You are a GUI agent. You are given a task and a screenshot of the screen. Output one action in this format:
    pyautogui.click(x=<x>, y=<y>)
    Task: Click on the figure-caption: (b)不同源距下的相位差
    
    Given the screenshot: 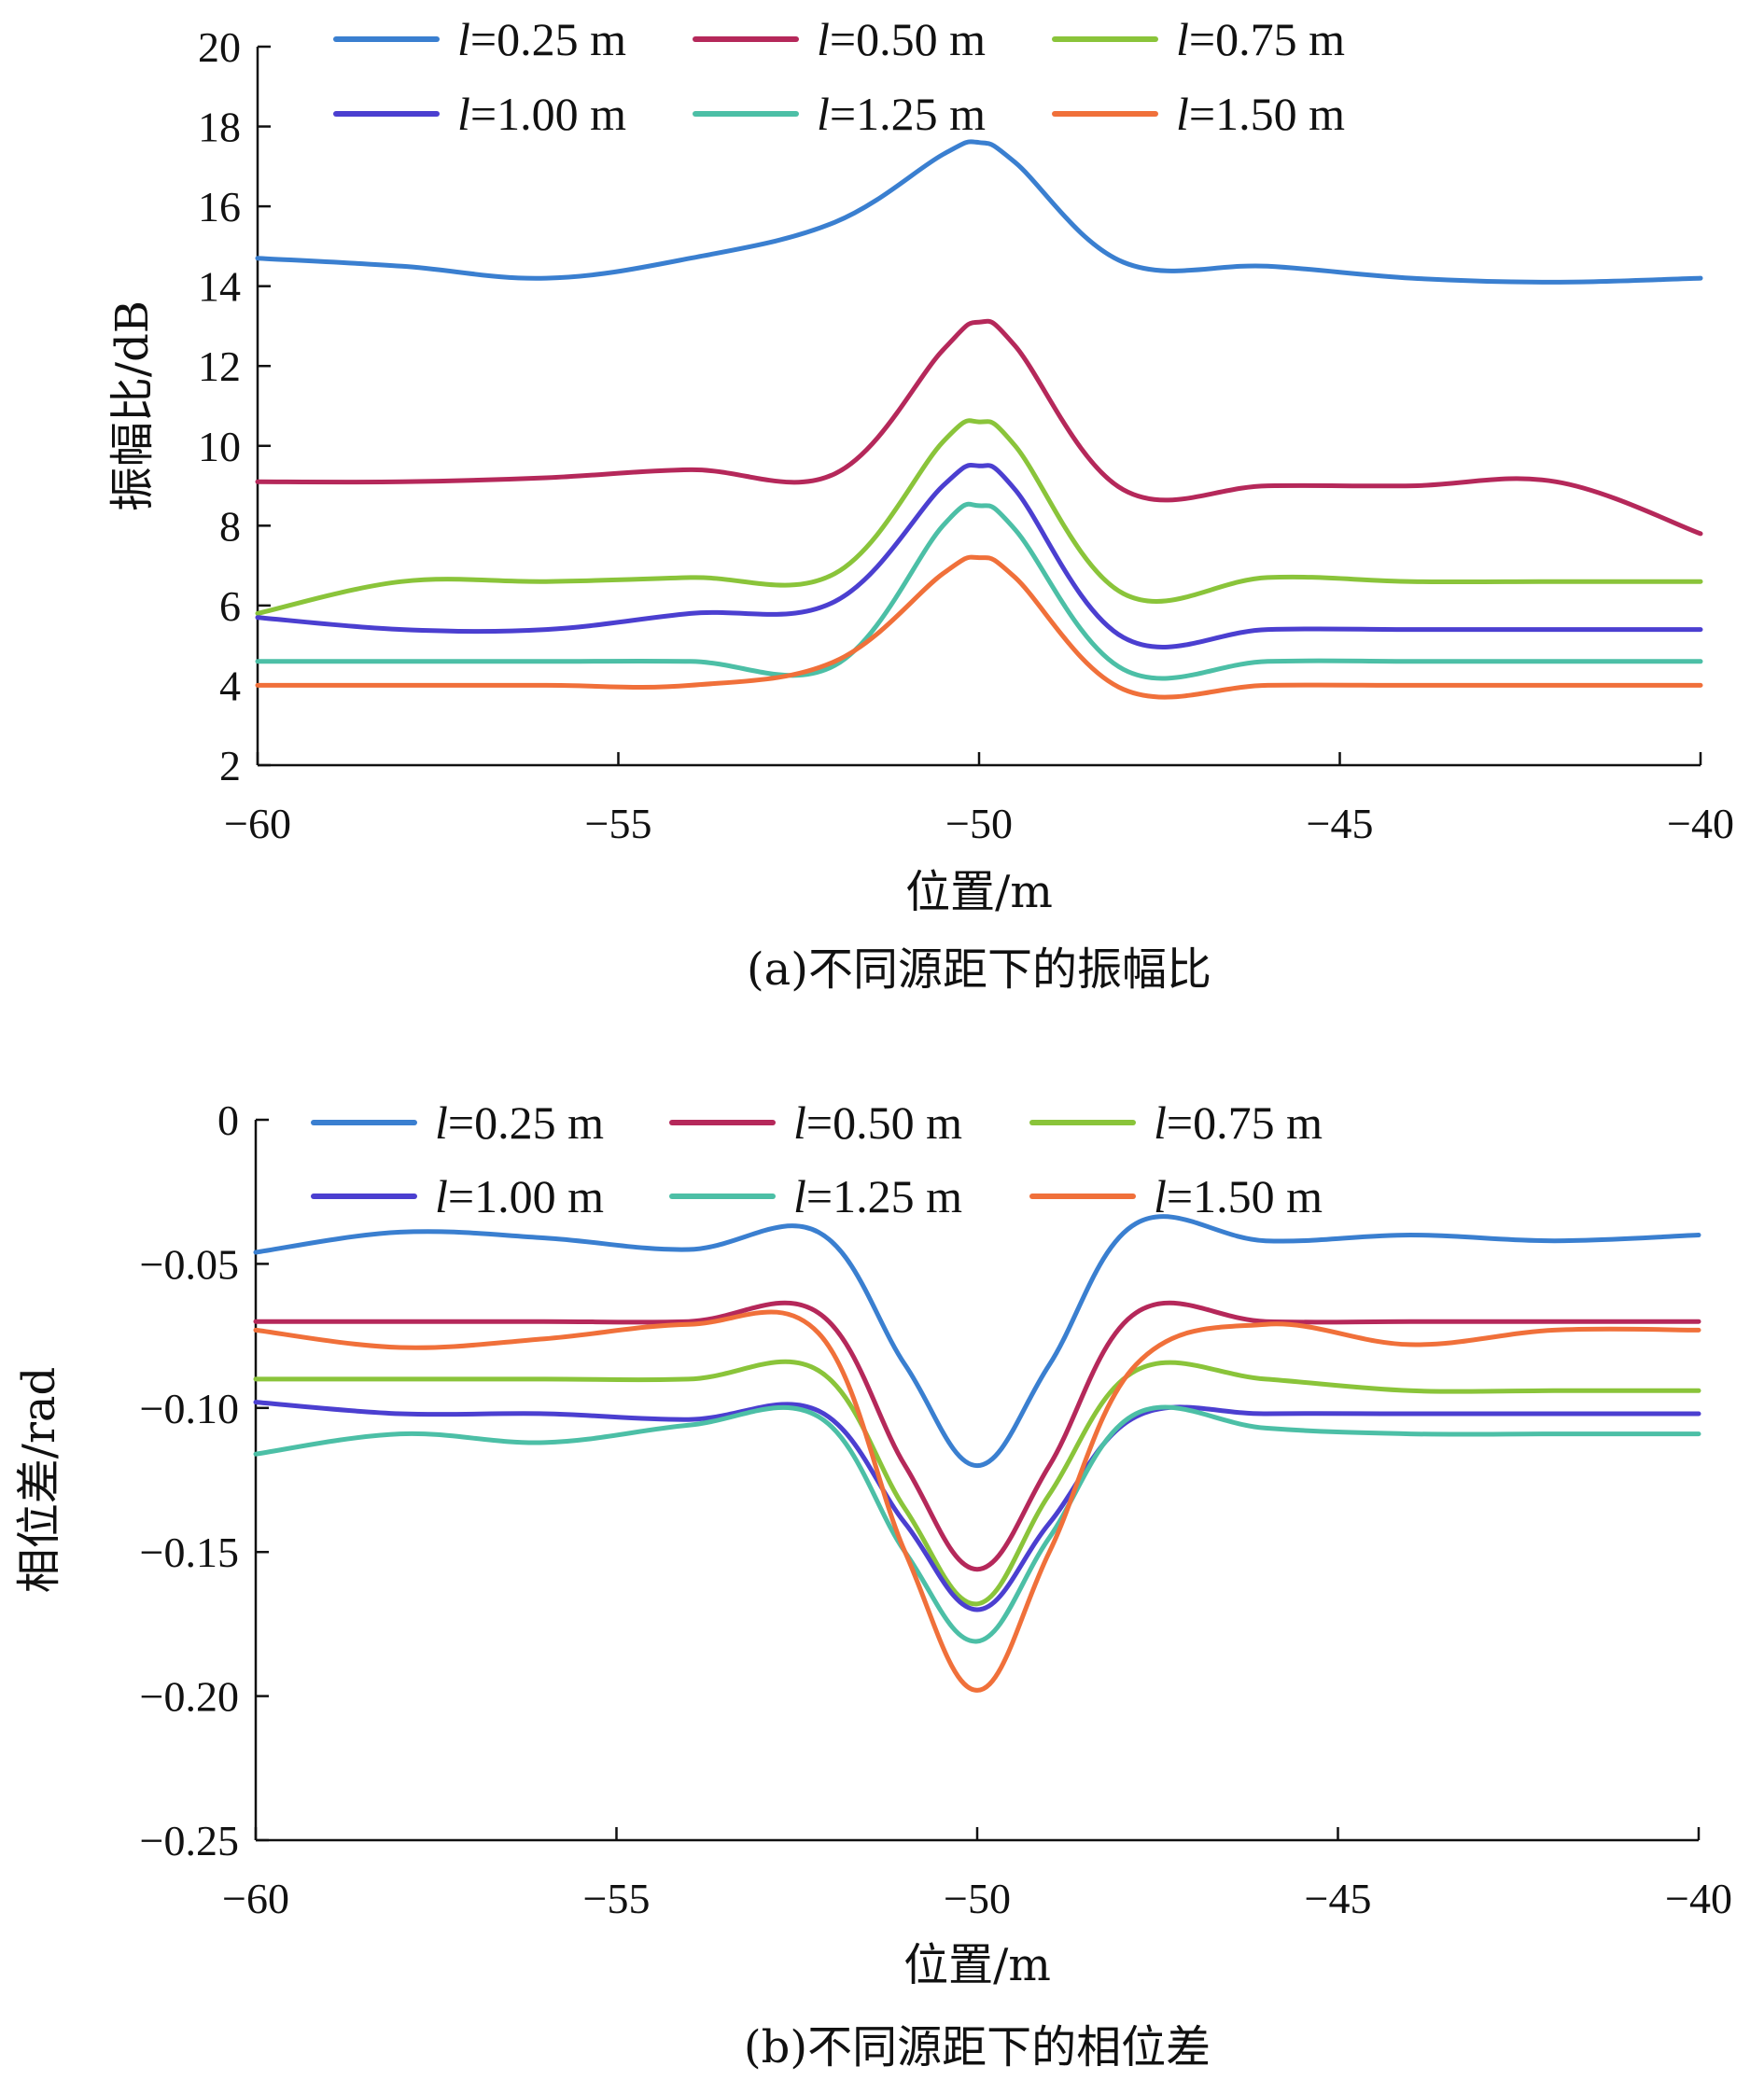 What is the action you would take?
    pyautogui.click(x=977, y=2047)
    